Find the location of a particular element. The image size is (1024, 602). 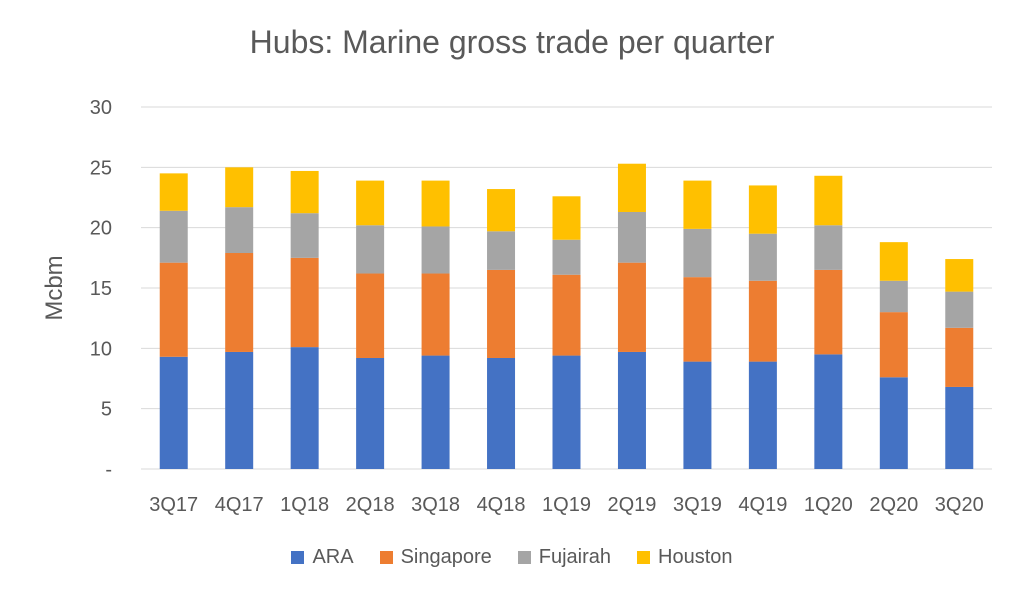

y-tick-label: 25 is located at coordinates (101, 168).